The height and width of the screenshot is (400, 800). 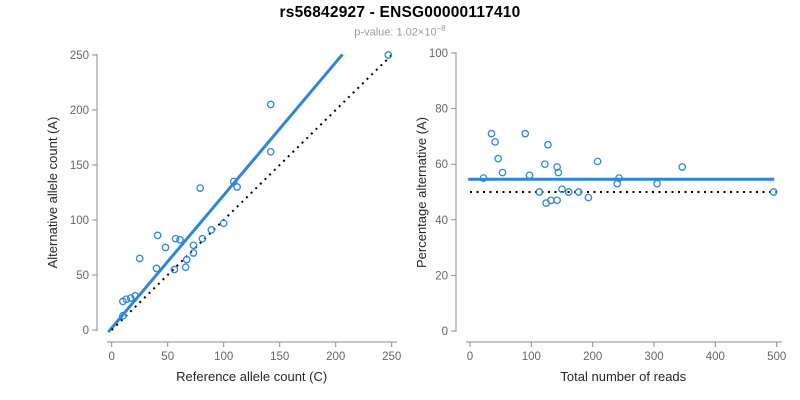 I want to click on left-plot-y-tick-label: 250, so click(x=79, y=56).